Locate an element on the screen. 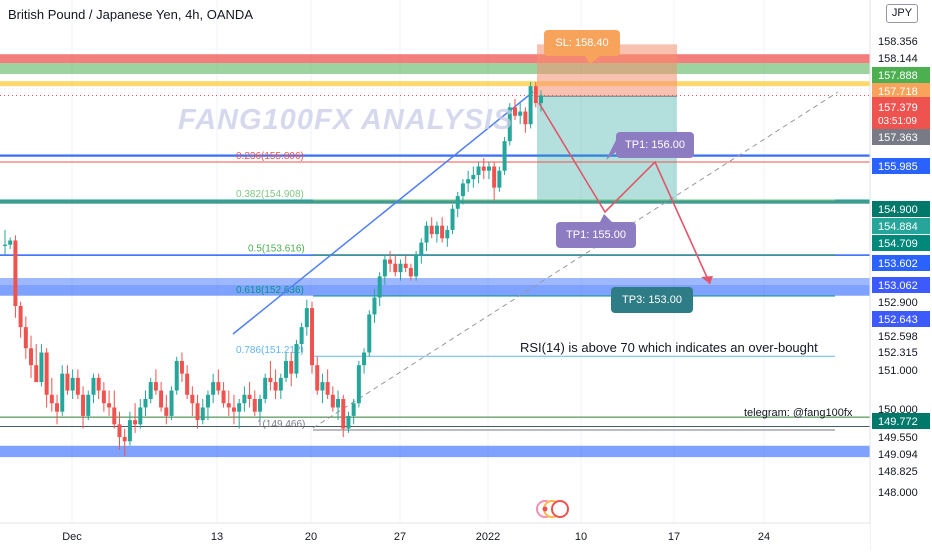 This screenshot has width=932, height=555. price-tick-label: 157.363 is located at coordinates (898, 138).